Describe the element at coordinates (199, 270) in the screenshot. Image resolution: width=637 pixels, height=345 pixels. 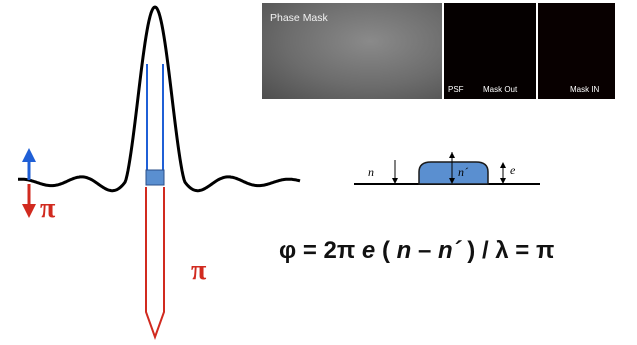
I see `pi-label-tube: π` at that location.